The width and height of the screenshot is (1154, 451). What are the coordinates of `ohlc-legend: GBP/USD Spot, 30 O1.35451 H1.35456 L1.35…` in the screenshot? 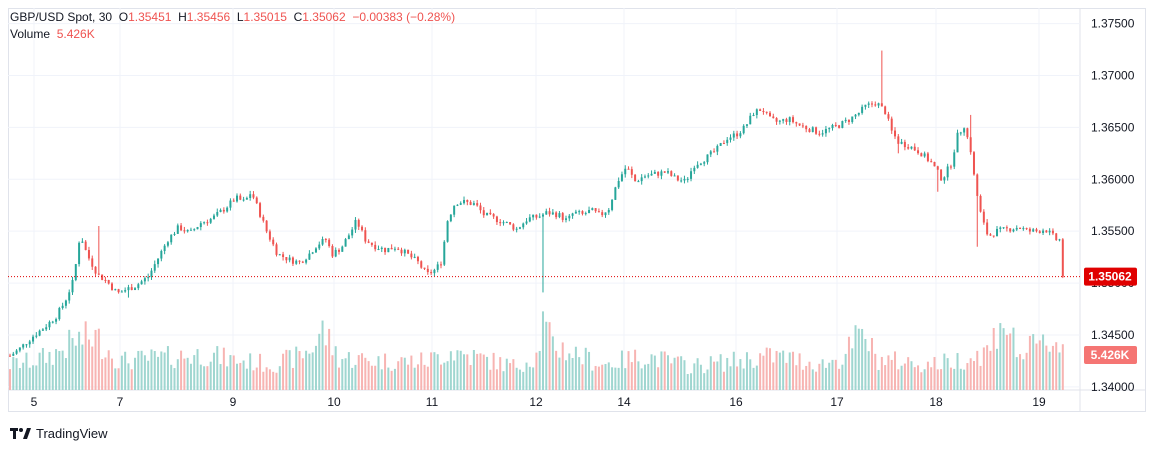 It's located at (232, 17).